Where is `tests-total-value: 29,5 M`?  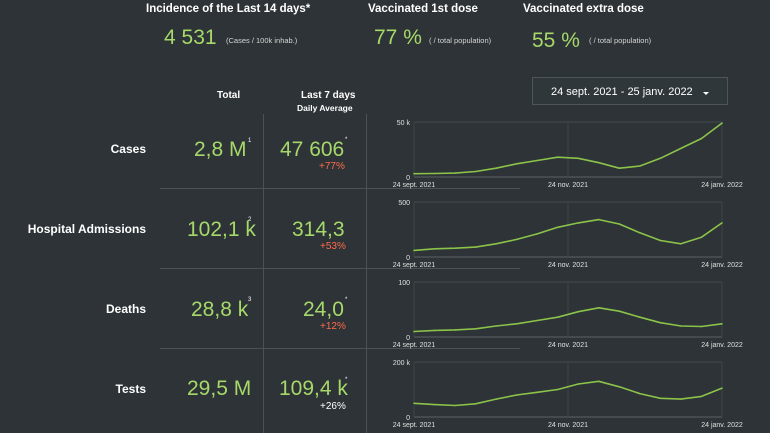 tests-total-value: 29,5 M is located at coordinates (219, 388).